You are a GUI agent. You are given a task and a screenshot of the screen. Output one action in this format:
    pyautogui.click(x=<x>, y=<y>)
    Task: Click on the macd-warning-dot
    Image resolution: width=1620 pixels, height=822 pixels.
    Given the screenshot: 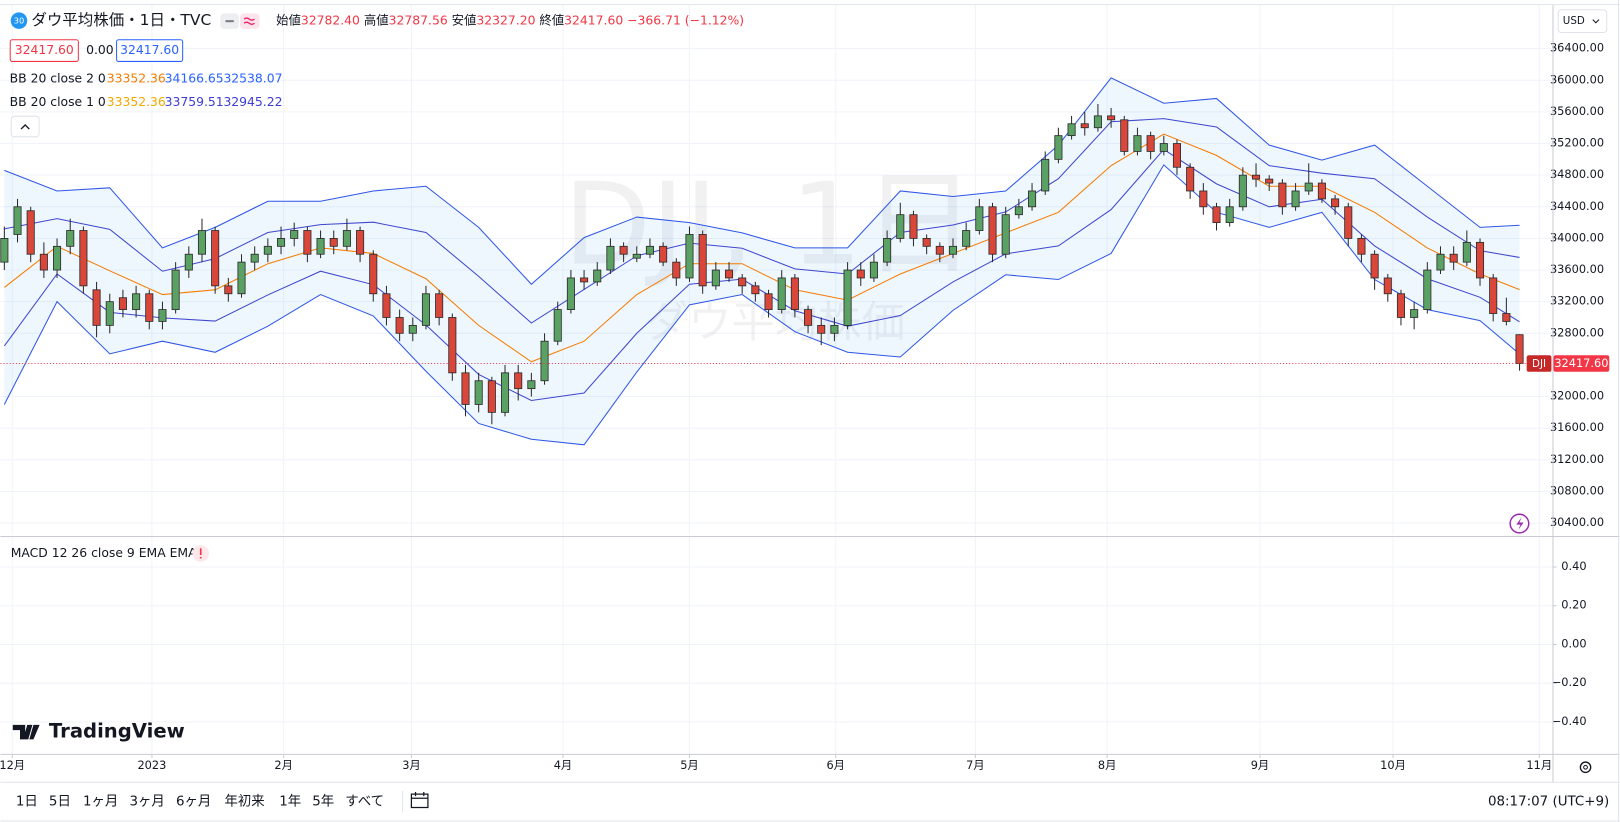 What is the action you would take?
    pyautogui.click(x=200, y=557)
    